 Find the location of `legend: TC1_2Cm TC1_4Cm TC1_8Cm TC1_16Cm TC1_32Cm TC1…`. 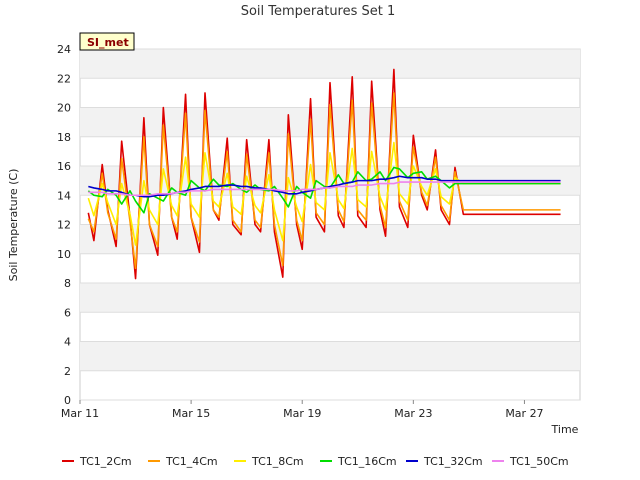

legend: TC1_2Cm TC1_4Cm TC1_8Cm TC1_16Cm TC1_32Cm TC1… is located at coordinates (315, 461).